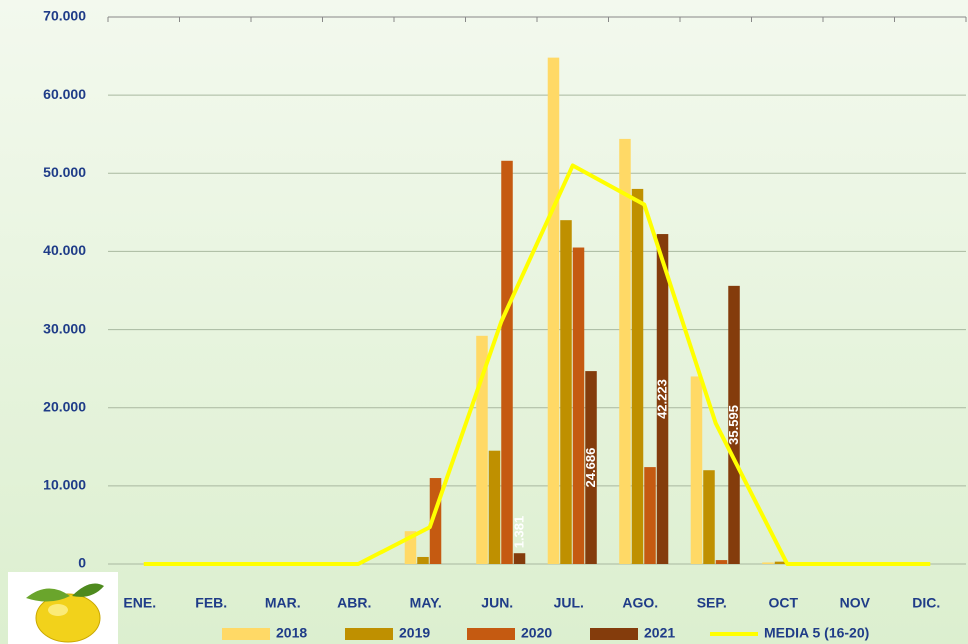  What do you see at coordinates (64, 328) in the screenshot?
I see `y-tick-label: 30.000` at bounding box center [64, 328].